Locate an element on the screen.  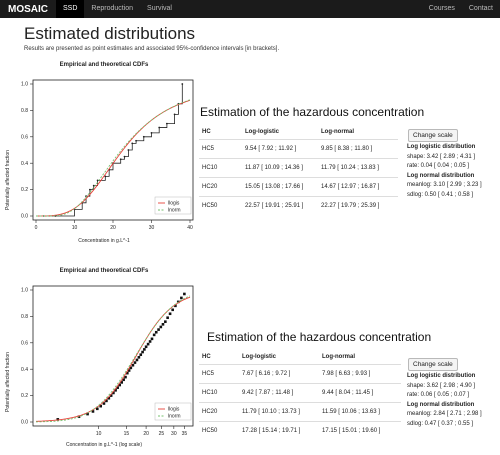
table-cell: 7.67 [ 6.16 ; 9.72 ] is located at coordinates (279, 373).